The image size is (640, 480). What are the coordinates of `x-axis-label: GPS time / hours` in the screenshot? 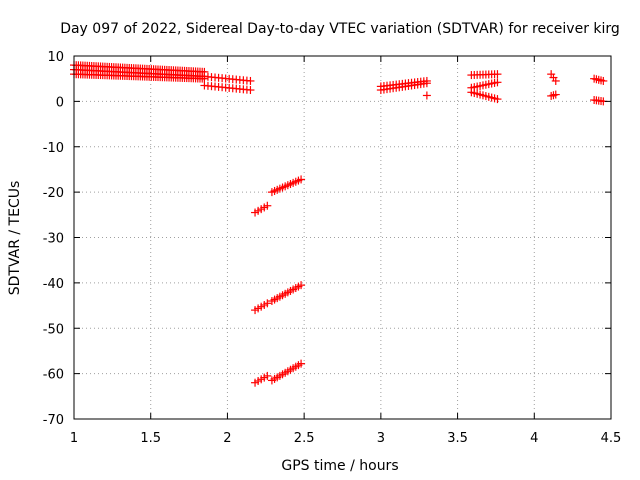 It's located at (339, 466).